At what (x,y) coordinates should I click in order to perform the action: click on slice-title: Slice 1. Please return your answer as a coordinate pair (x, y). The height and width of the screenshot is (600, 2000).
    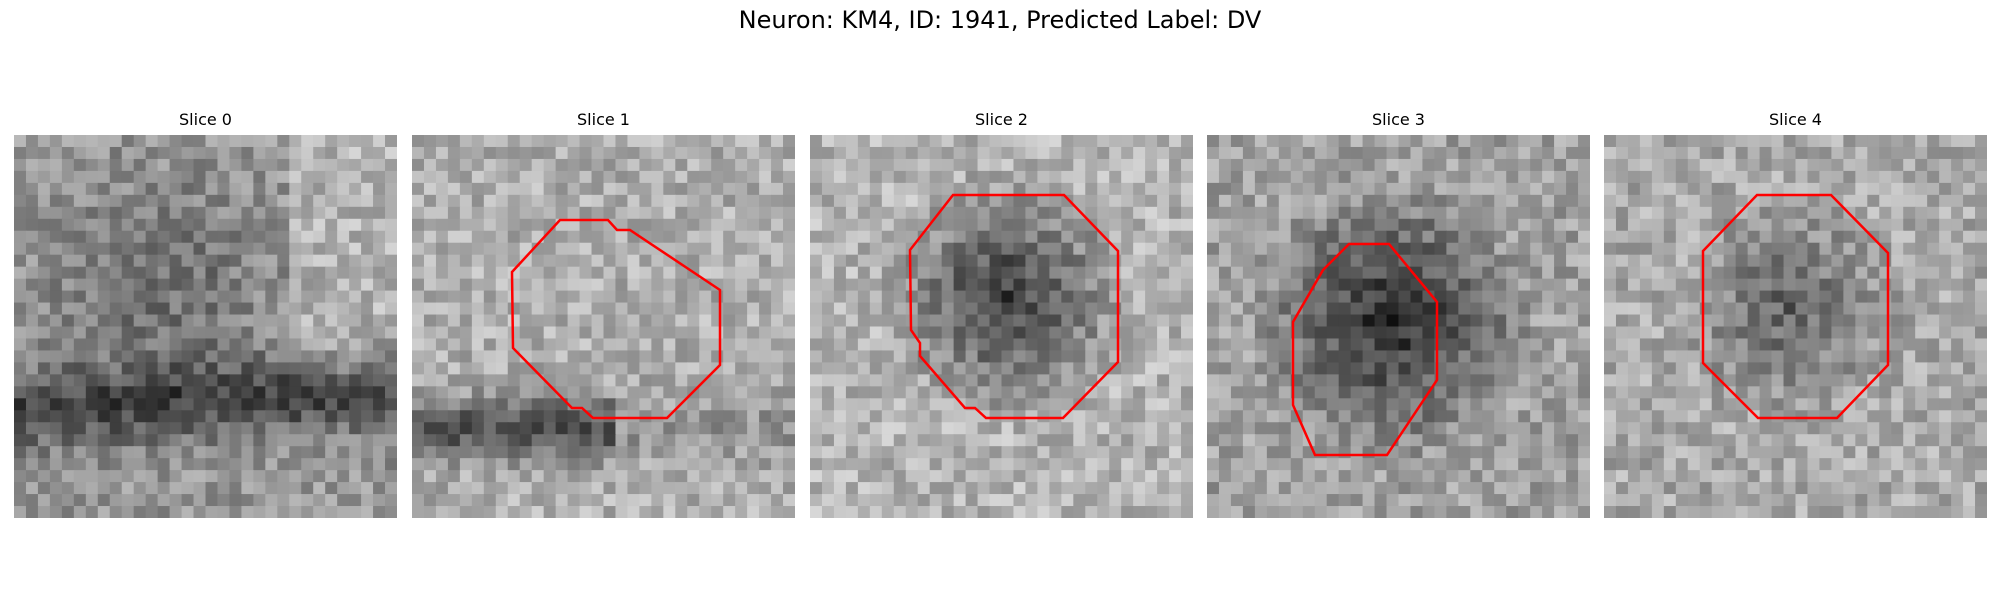
    Looking at the image, I should click on (603, 119).